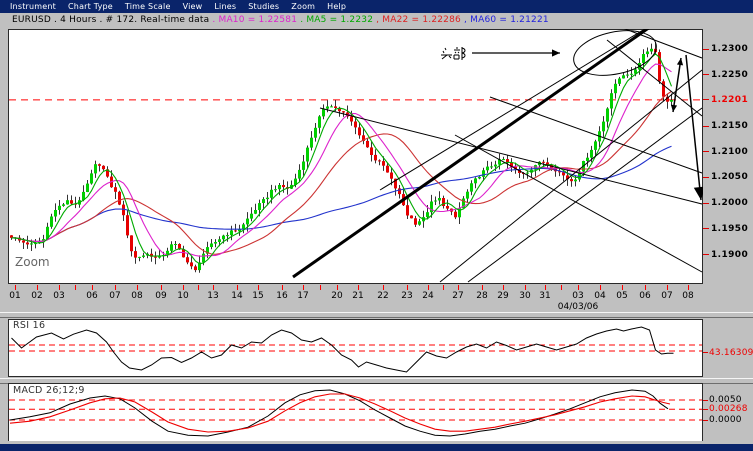 The height and width of the screenshot is (451, 753). What do you see at coordinates (482, 296) in the screenshot?
I see `x-axis-label: 28` at bounding box center [482, 296].